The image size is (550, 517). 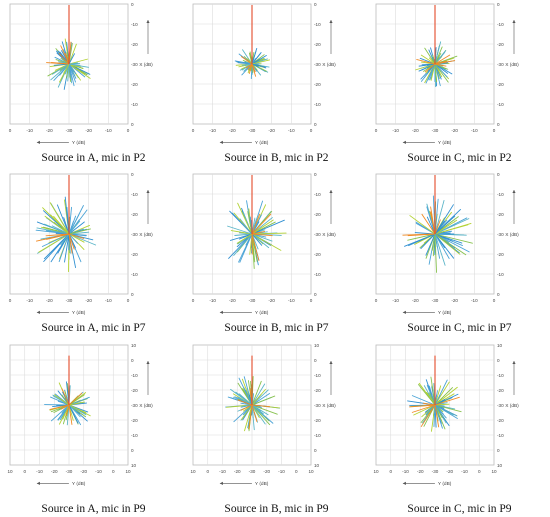 I want to click on panel-caption: Source in B, mic in P9, so click(x=276, y=509).